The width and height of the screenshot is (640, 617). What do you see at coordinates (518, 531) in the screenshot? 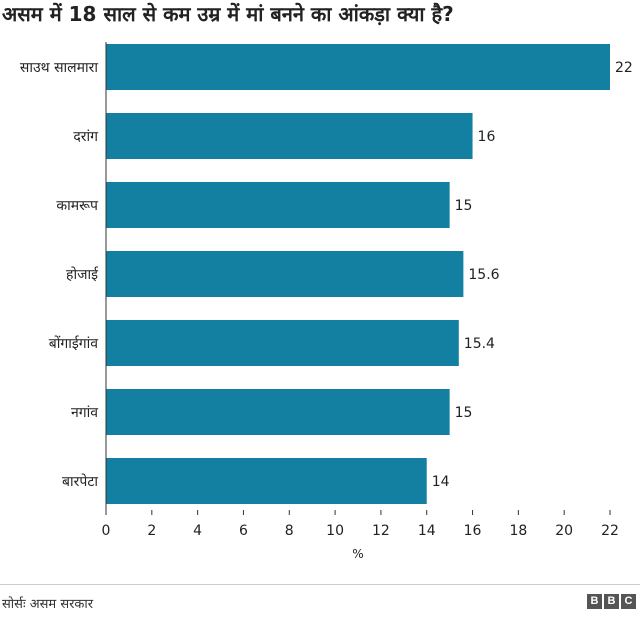
I see `x-tick-label: 18` at bounding box center [518, 531].